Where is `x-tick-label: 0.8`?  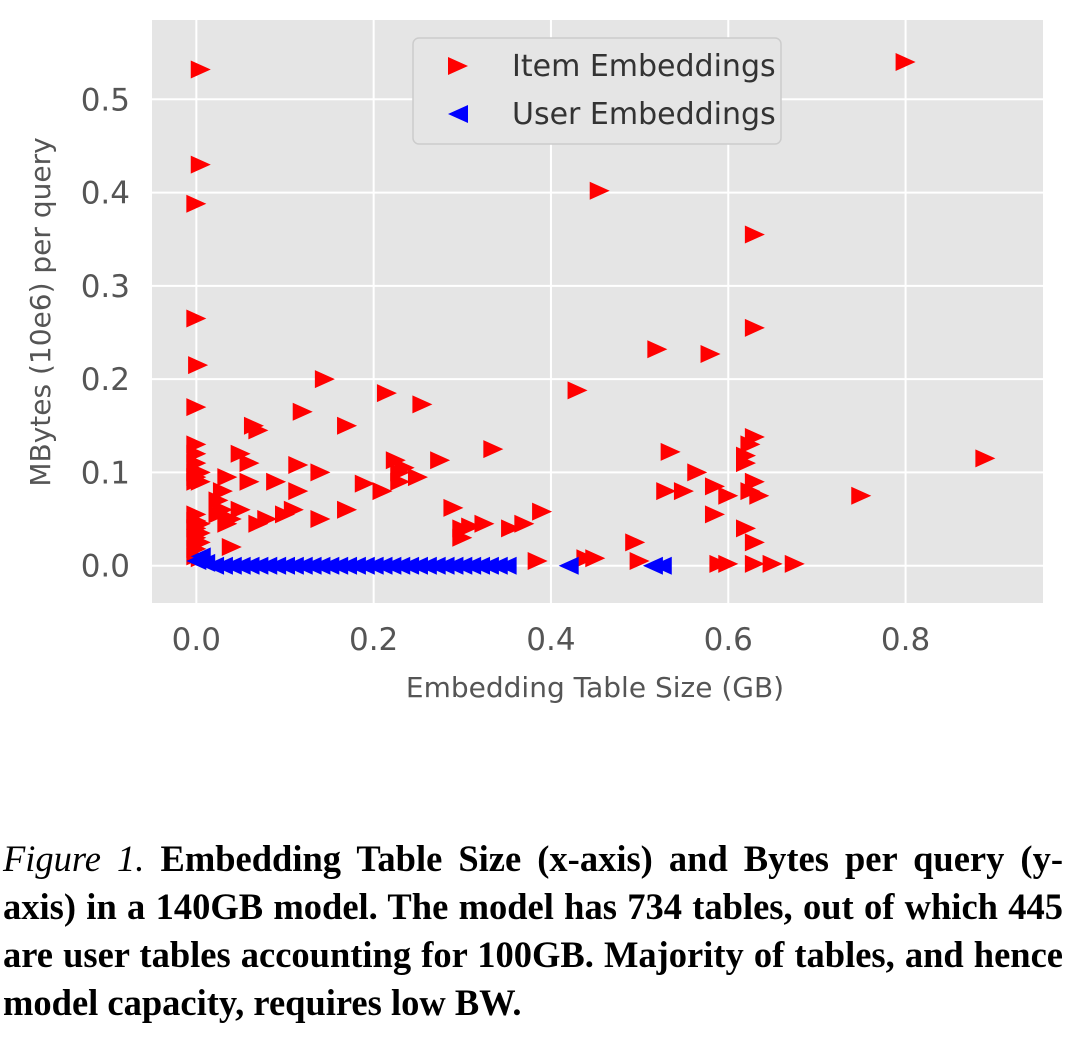
x-tick-label: 0.8 is located at coordinates (905, 640).